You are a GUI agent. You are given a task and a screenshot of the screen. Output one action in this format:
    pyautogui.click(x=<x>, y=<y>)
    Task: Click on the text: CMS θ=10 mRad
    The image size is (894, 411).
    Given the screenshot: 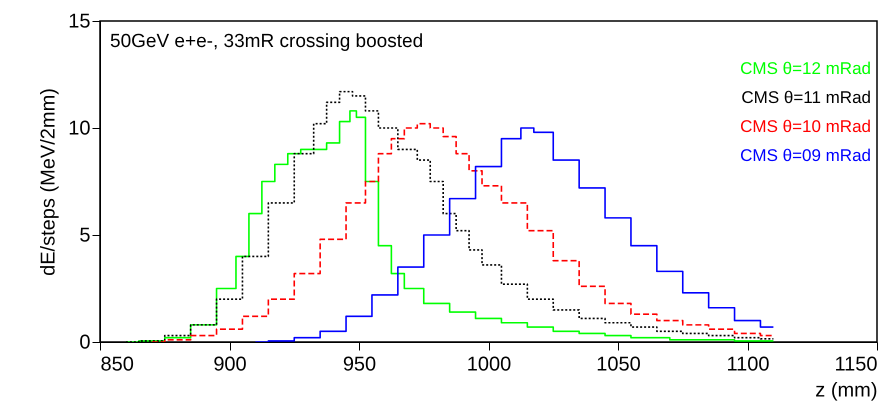 What is the action you would take?
    pyautogui.click(x=805, y=126)
    